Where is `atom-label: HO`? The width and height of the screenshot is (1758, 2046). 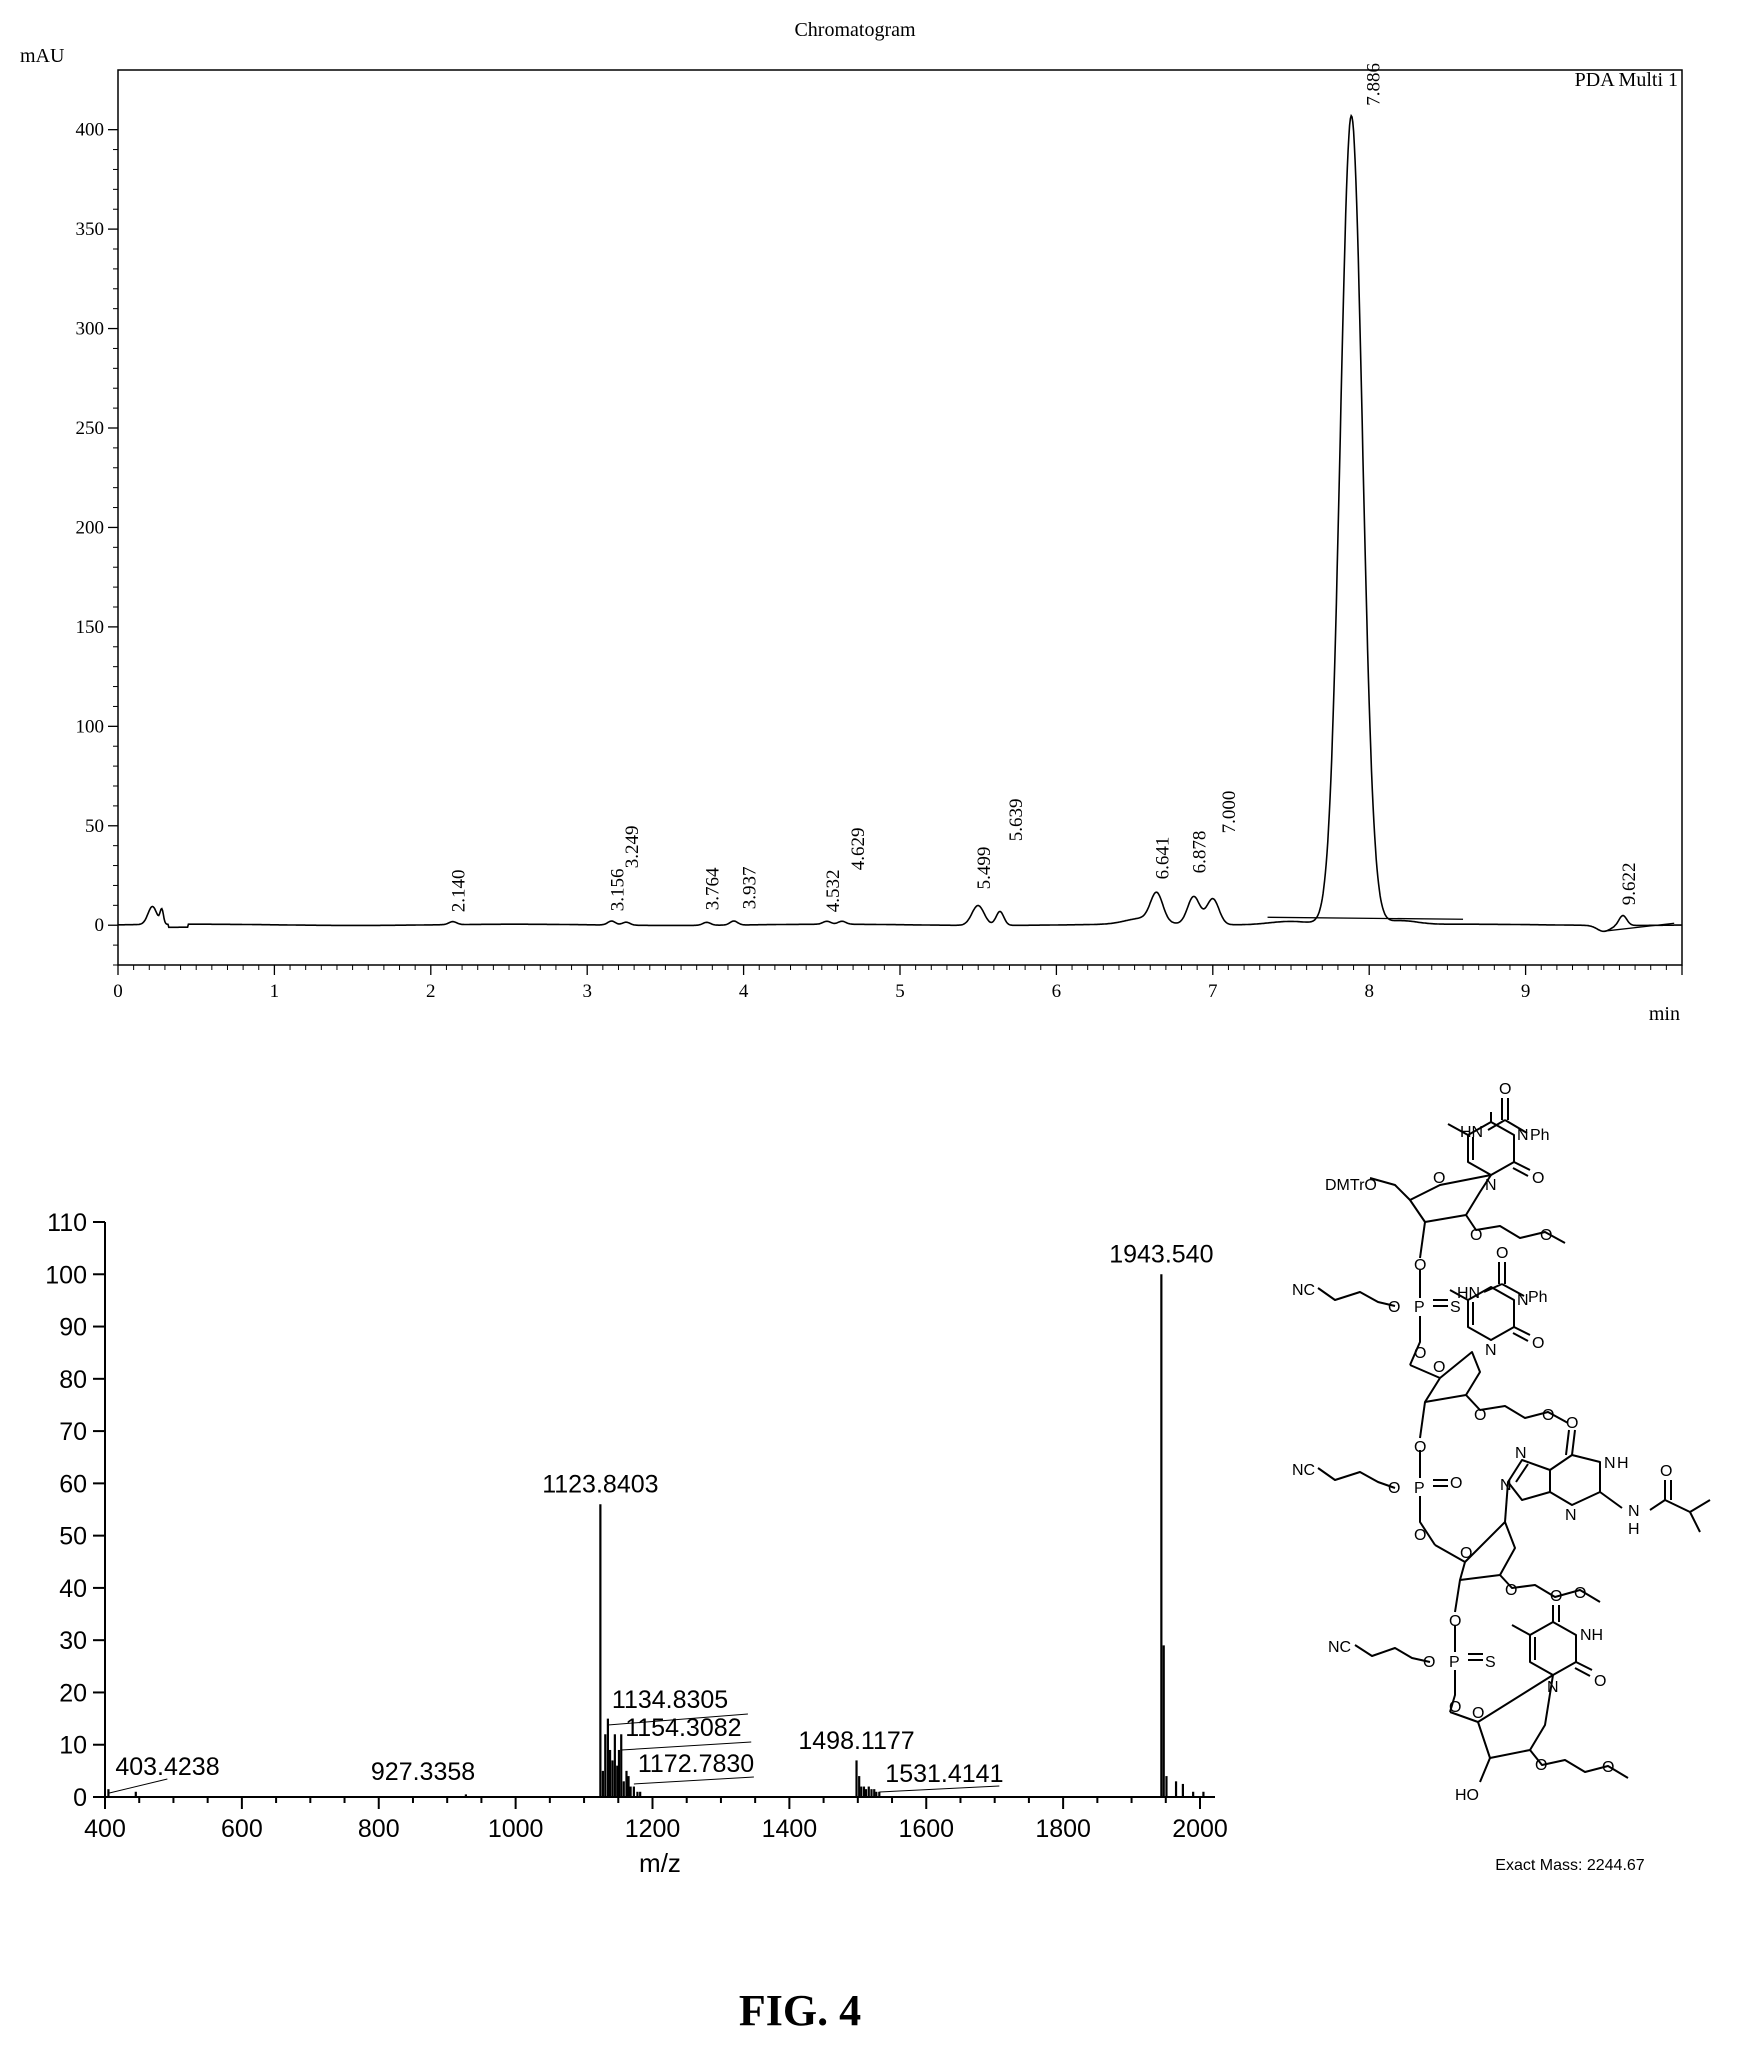
atom-label: HO is located at coordinates (1467, 1795).